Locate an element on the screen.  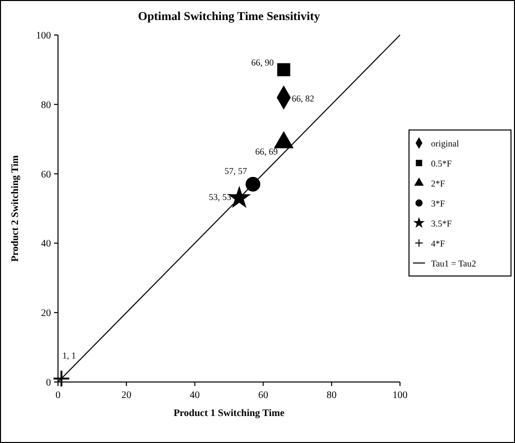
legend-label: 2*F is located at coordinates (438, 183).